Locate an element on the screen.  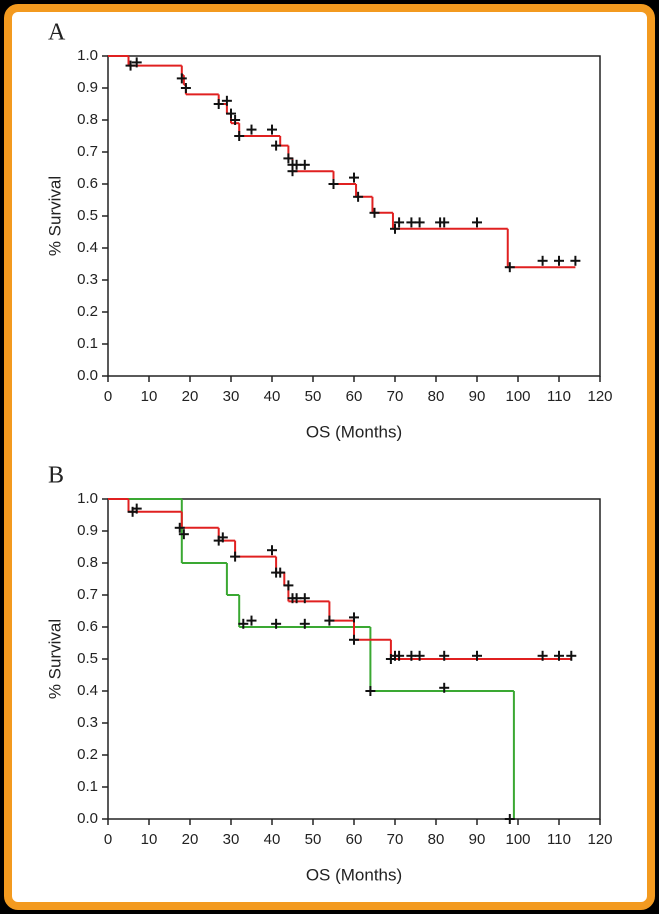
panel-label: B is located at coordinates (56, 476).